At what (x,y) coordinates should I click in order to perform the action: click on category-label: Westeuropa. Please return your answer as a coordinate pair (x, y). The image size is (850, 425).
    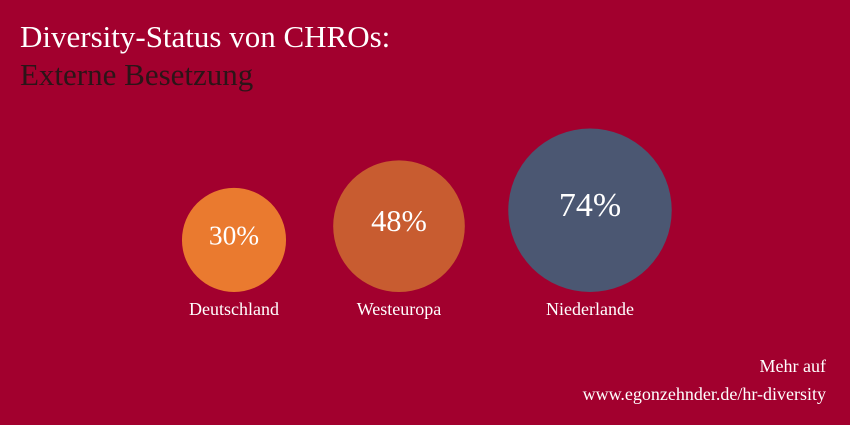
    Looking at the image, I should click on (399, 309).